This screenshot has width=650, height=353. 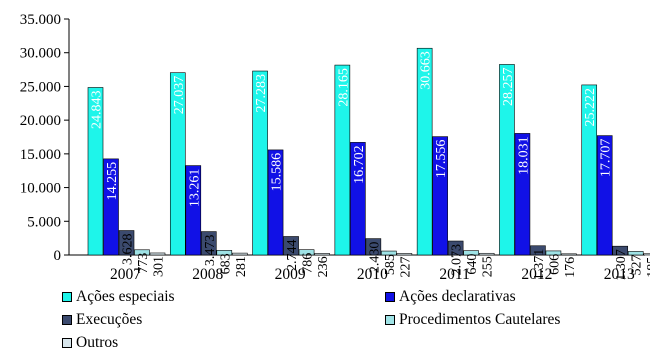 I want to click on y-tick-label: 20.000, so click(x=40, y=121).